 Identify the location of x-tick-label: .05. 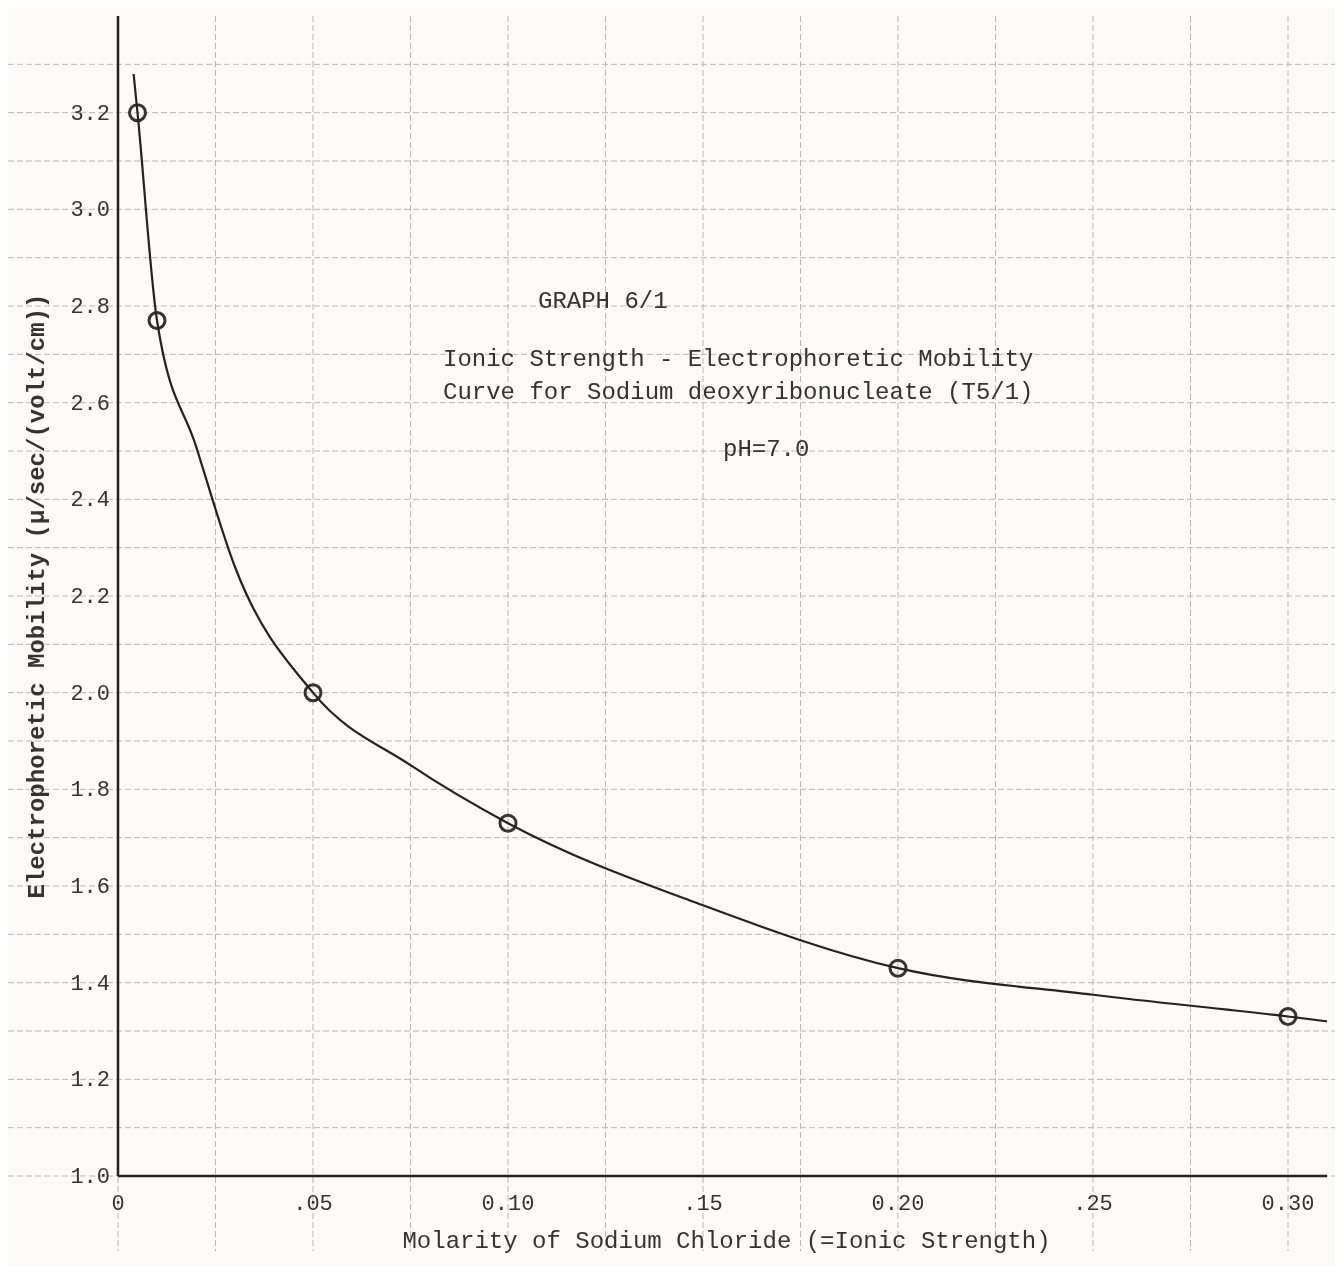
(313, 1204).